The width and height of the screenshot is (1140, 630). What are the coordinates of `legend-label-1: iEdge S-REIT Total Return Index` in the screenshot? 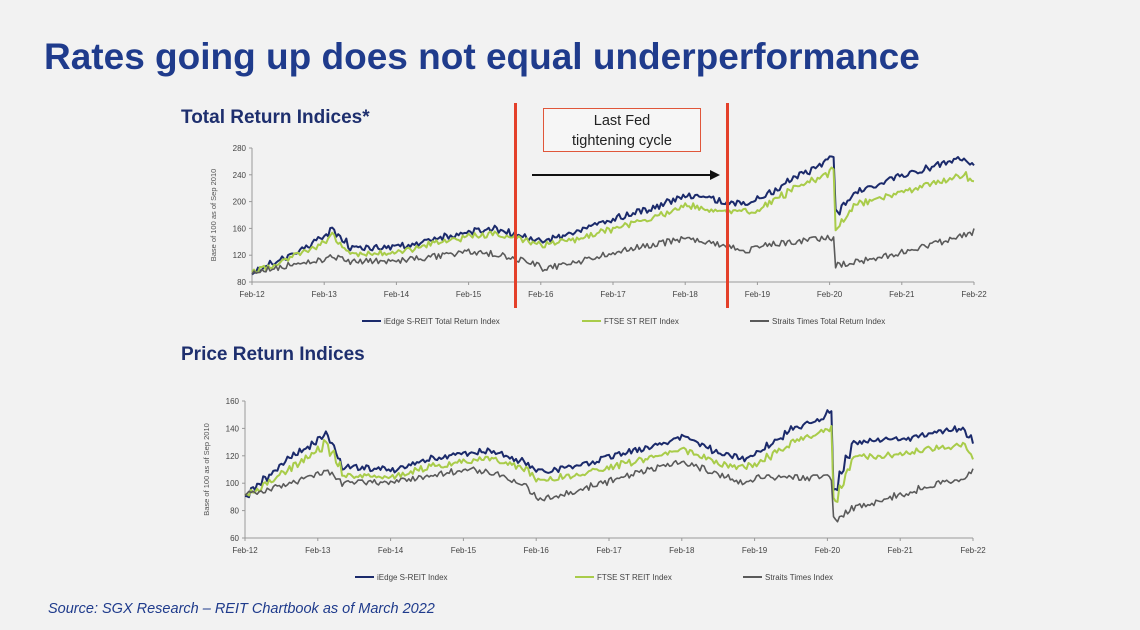 It's located at (442, 321).